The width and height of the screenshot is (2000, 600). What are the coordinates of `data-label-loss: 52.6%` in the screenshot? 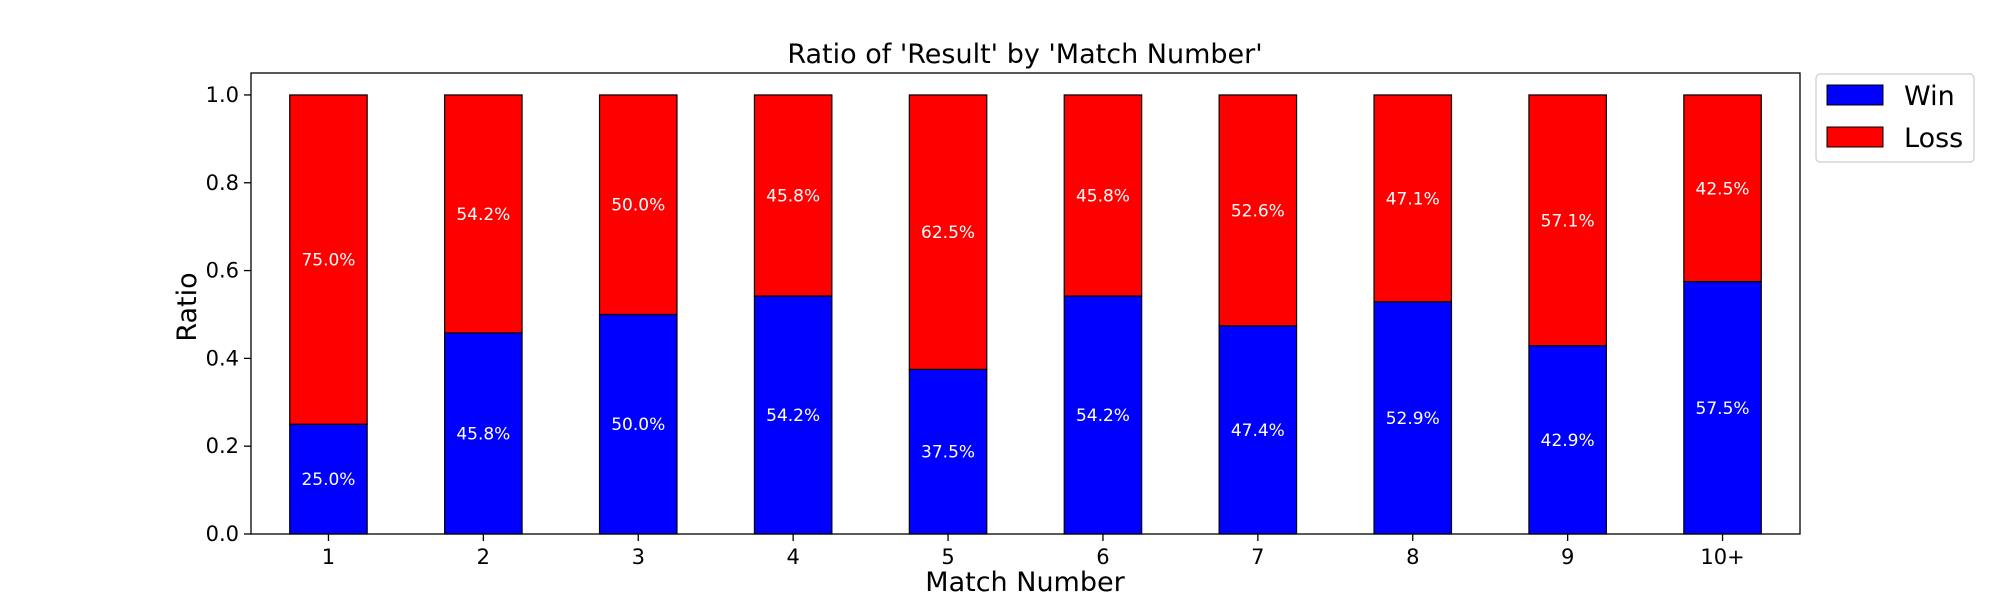 It's located at (1258, 211).